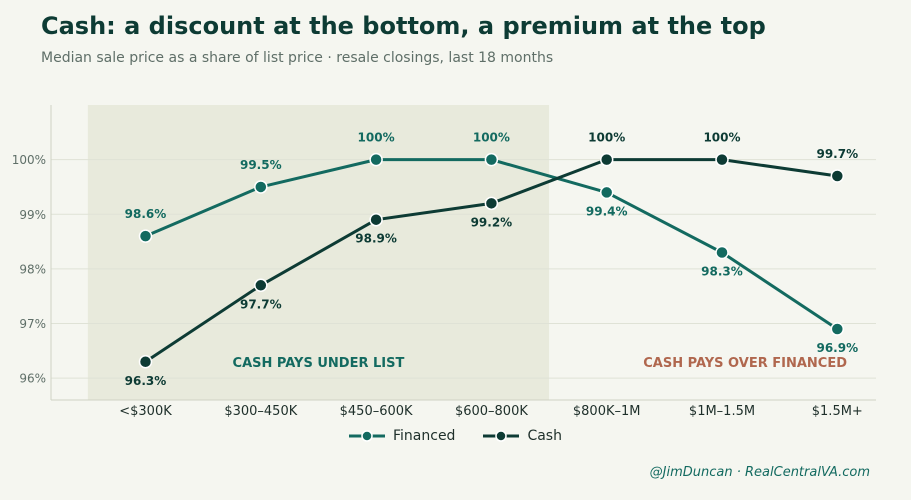 Image resolution: width=911 pixels, height=500 pixels. Describe the element at coordinates (759, 472) in the screenshot. I see `source-credit: @JimDuncan · RealCentralVA.com` at that location.